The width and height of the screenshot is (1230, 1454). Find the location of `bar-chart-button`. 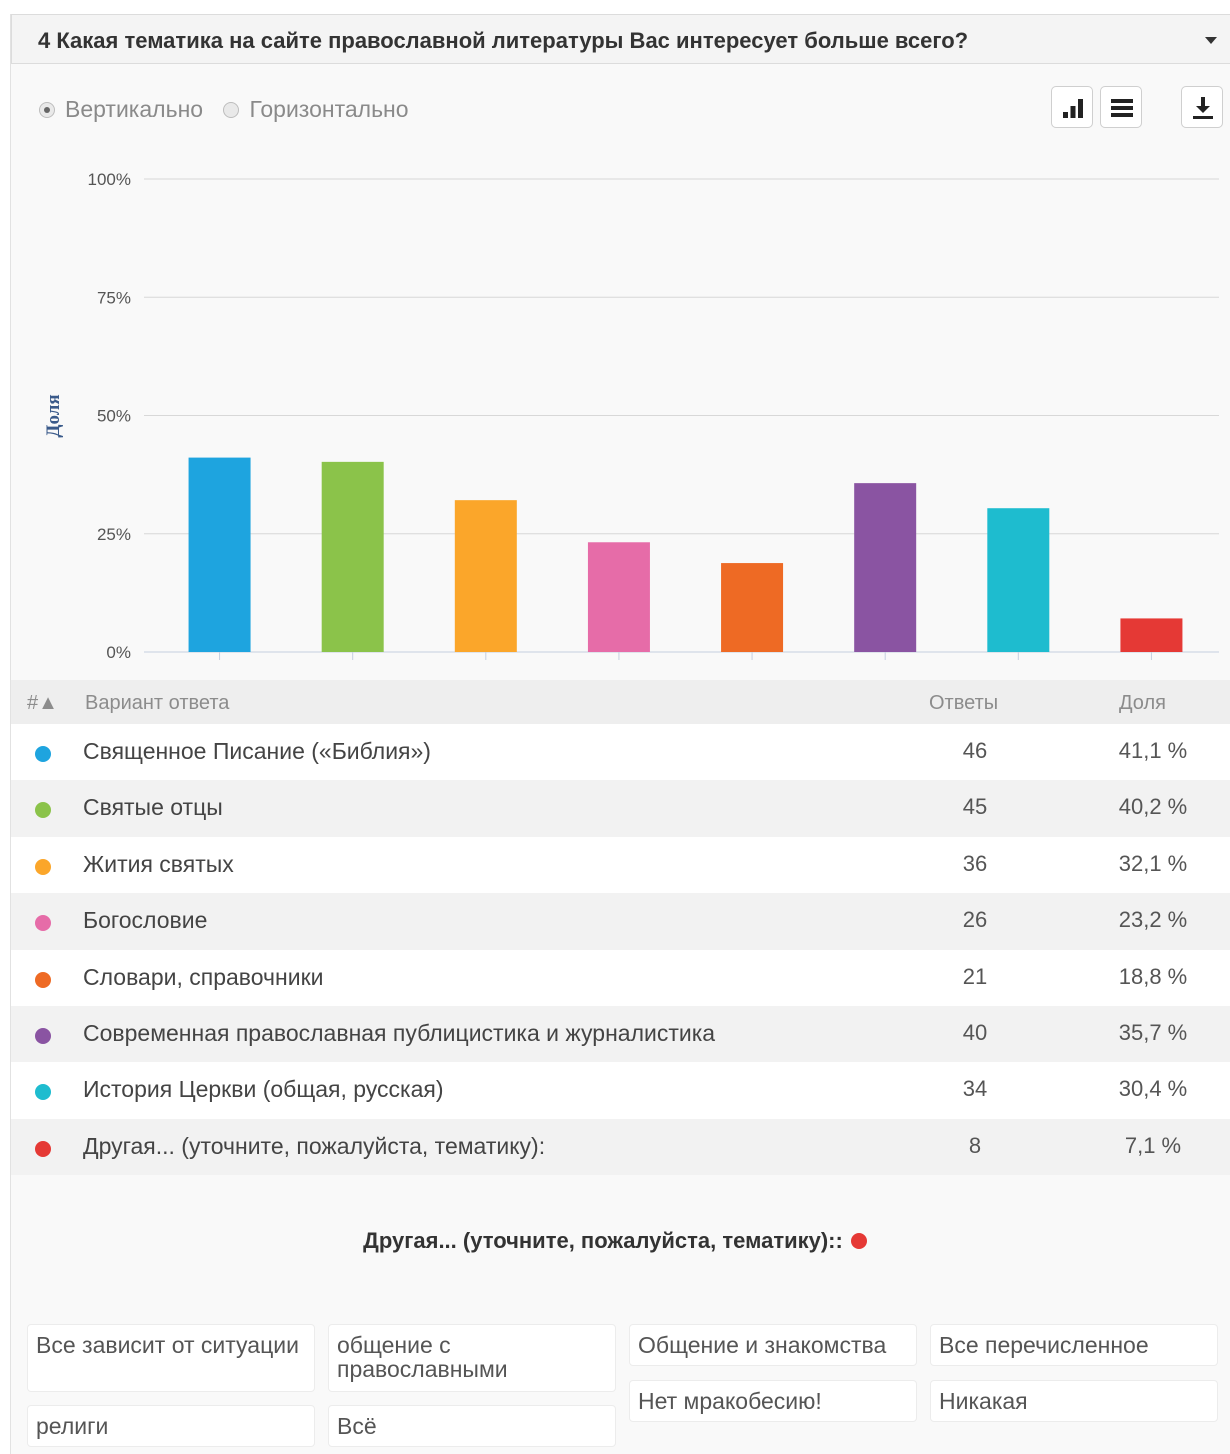

bar-chart-button is located at coordinates (1072, 107).